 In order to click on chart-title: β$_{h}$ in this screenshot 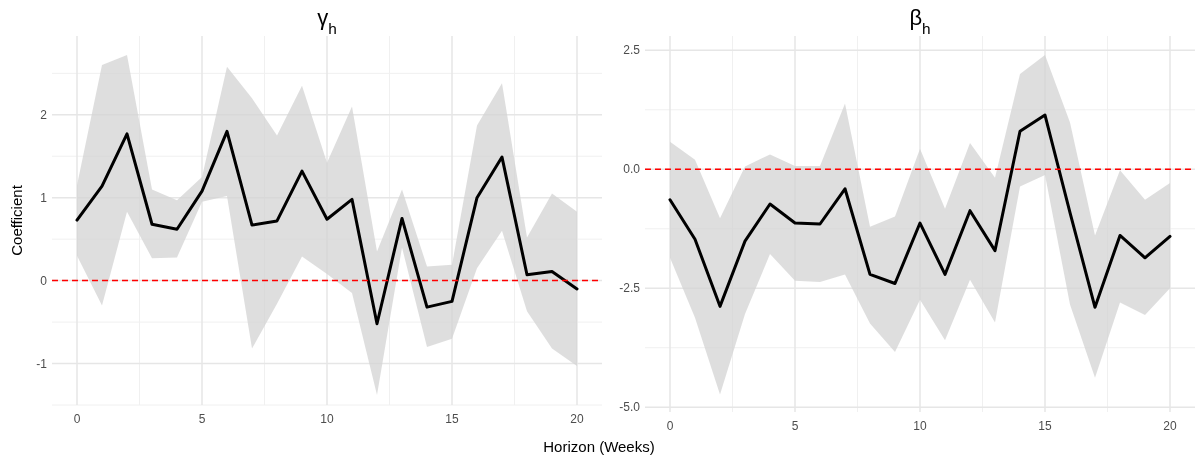, I will do `click(920, 21)`.